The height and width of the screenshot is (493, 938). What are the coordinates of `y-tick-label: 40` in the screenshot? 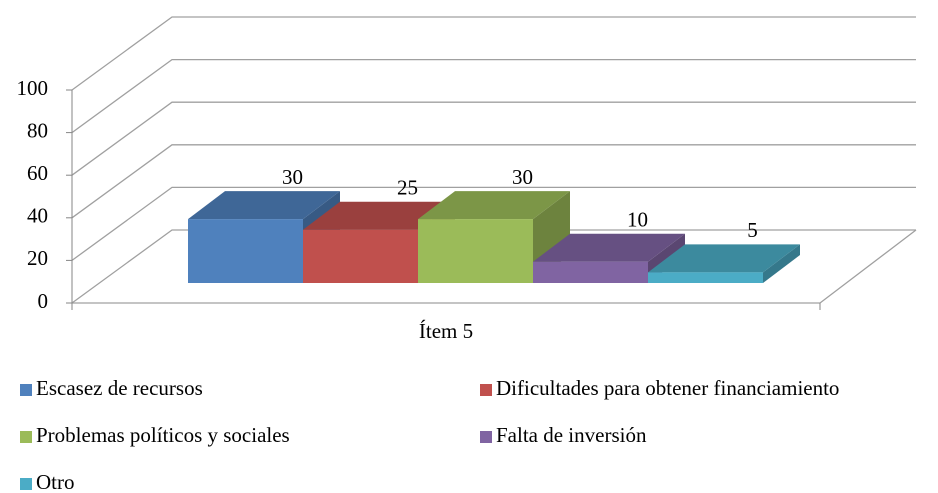 It's located at (37, 216).